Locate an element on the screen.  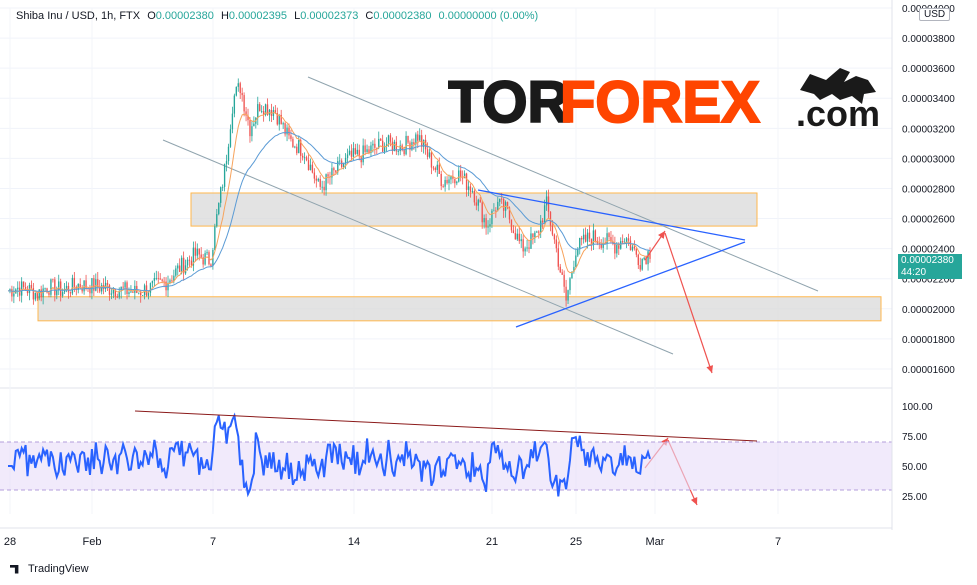
logo-text-com: .com is located at coordinates (838, 113).